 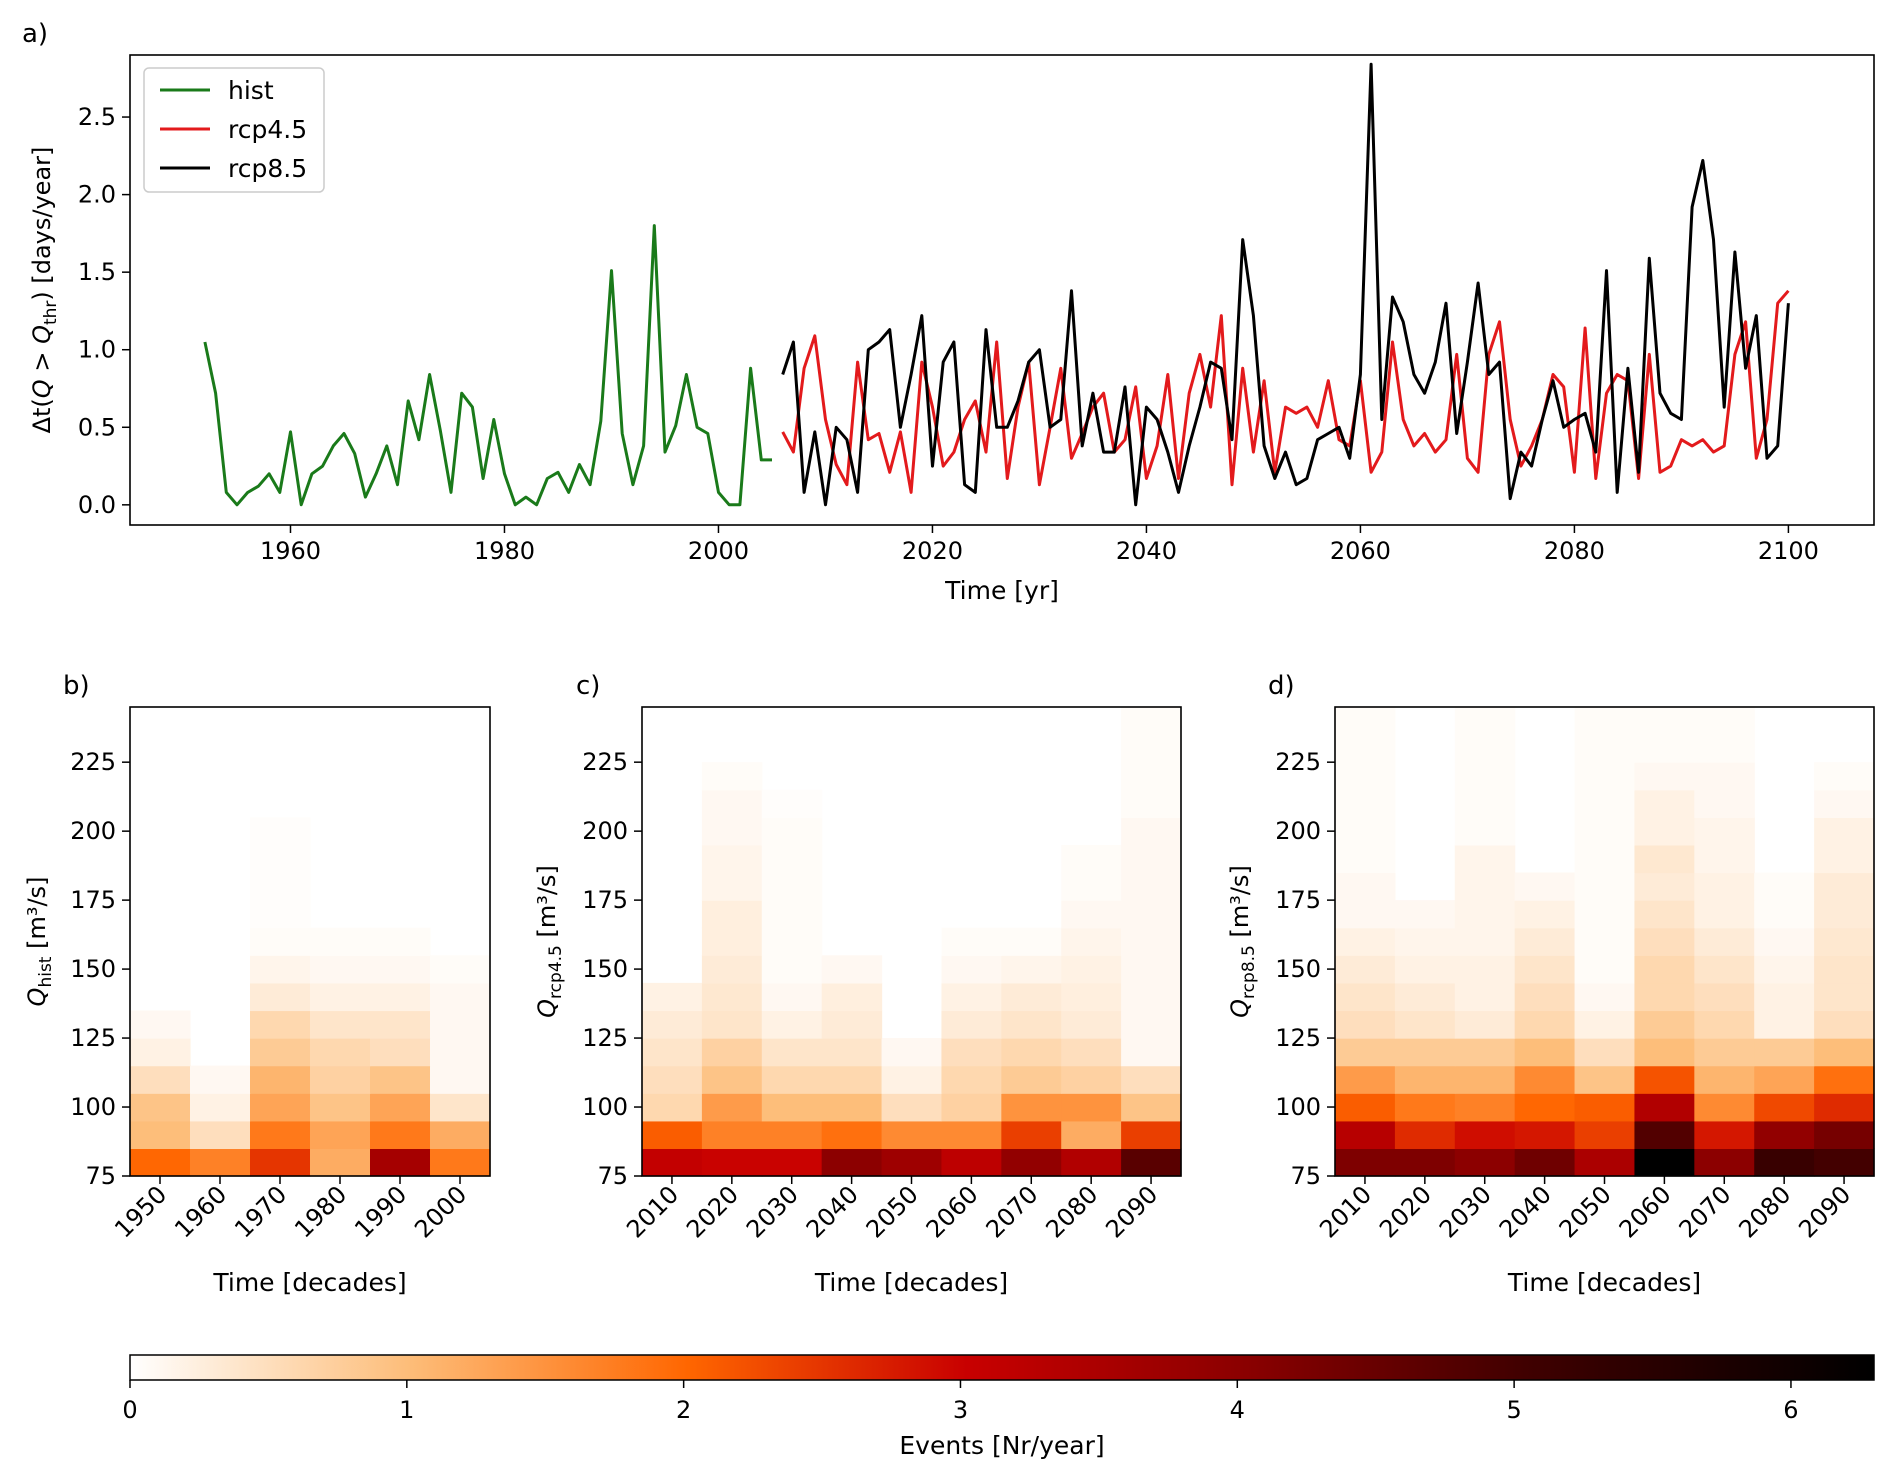 What do you see at coordinates (97, 350) in the screenshot?
I see `y-tick-label: 1.0` at bounding box center [97, 350].